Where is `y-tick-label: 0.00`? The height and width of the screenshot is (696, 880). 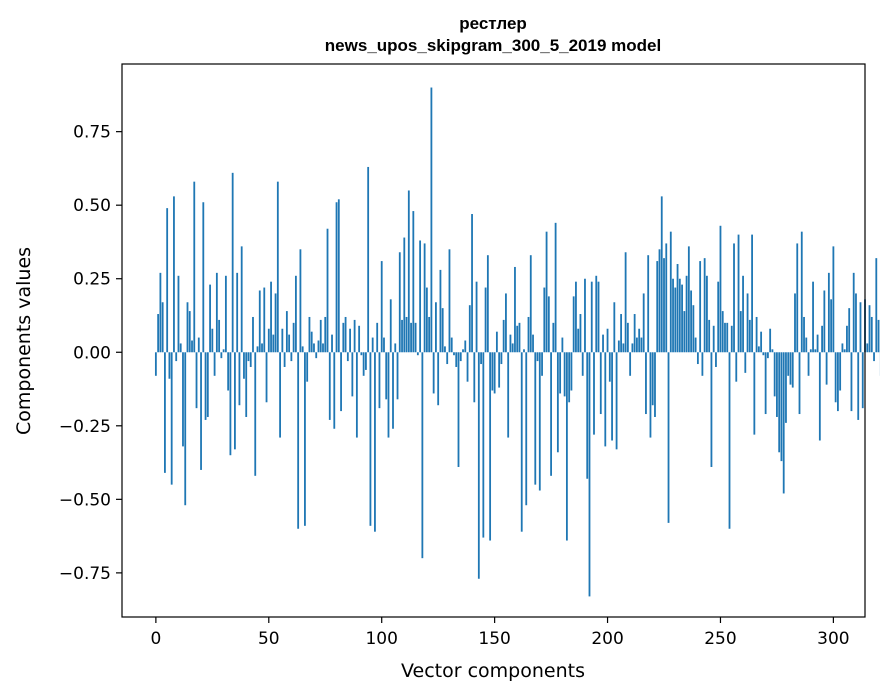
y-tick-label: 0.00 is located at coordinates (92, 353).